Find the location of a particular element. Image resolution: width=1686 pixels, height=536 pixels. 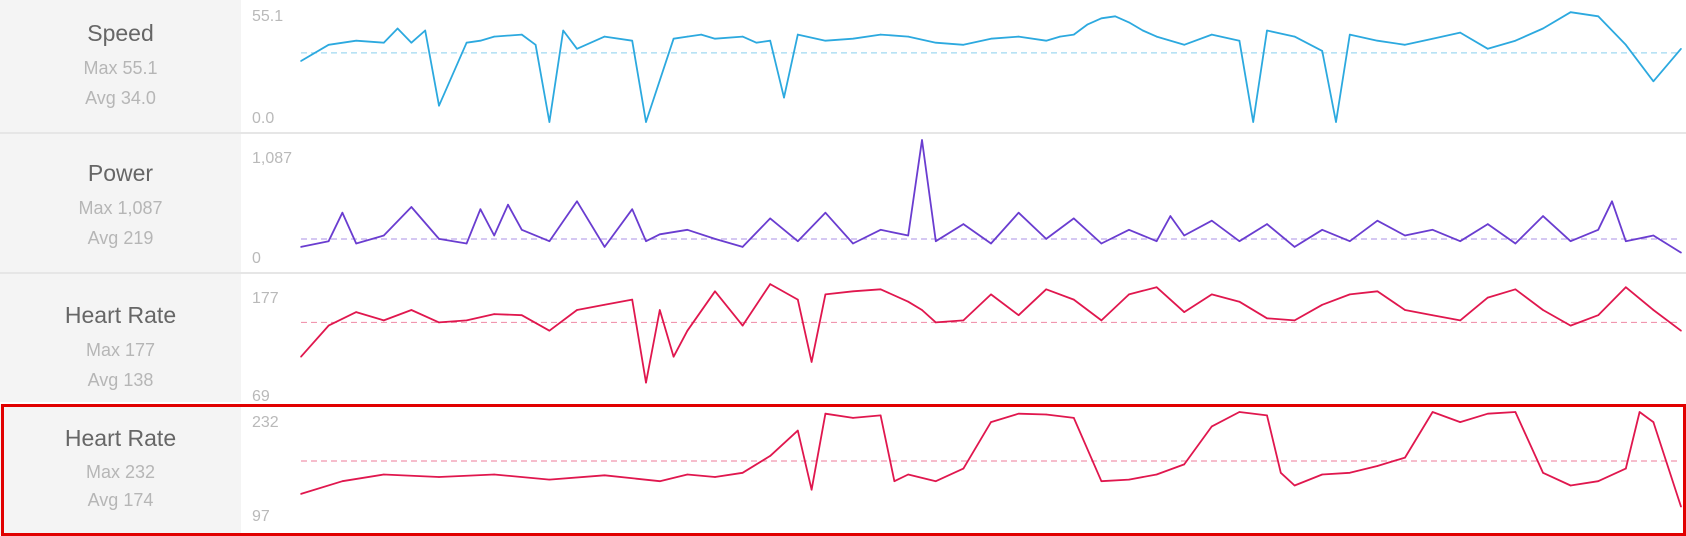

metric-label-panel: Speed Max 55.1 Avg 34.0 is located at coordinates (120, 66).